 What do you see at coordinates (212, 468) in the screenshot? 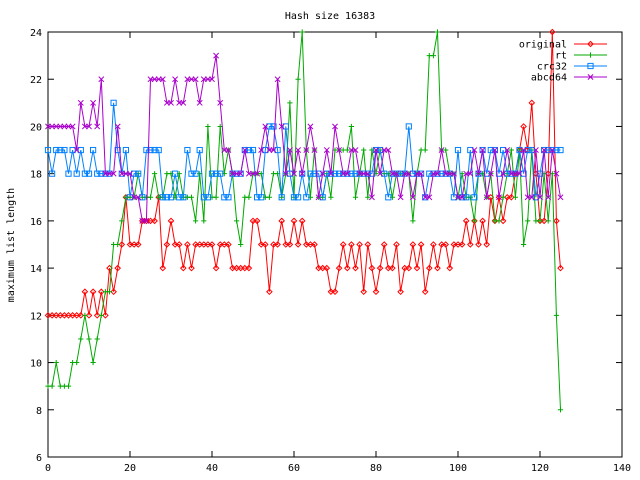
I see `x-tick-label: 40` at bounding box center [212, 468].